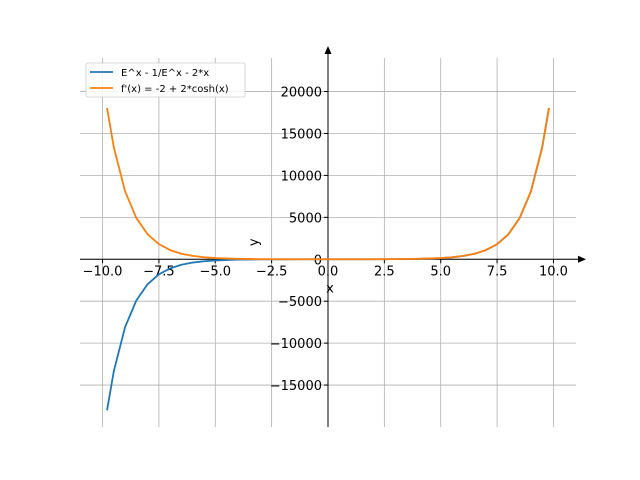 Image resolution: width=640 pixels, height=480 pixels. What do you see at coordinates (305, 218) in the screenshot?
I see `y-tick-label-4: 5000` at bounding box center [305, 218].